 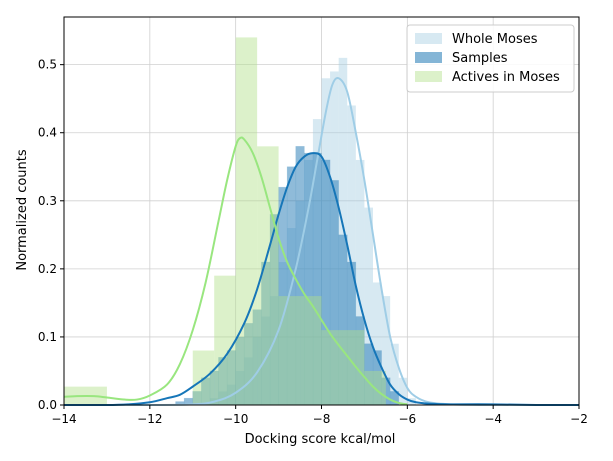 What do you see at coordinates (506, 77) in the screenshot?
I see `legend-label: Actives in Moses` at bounding box center [506, 77].